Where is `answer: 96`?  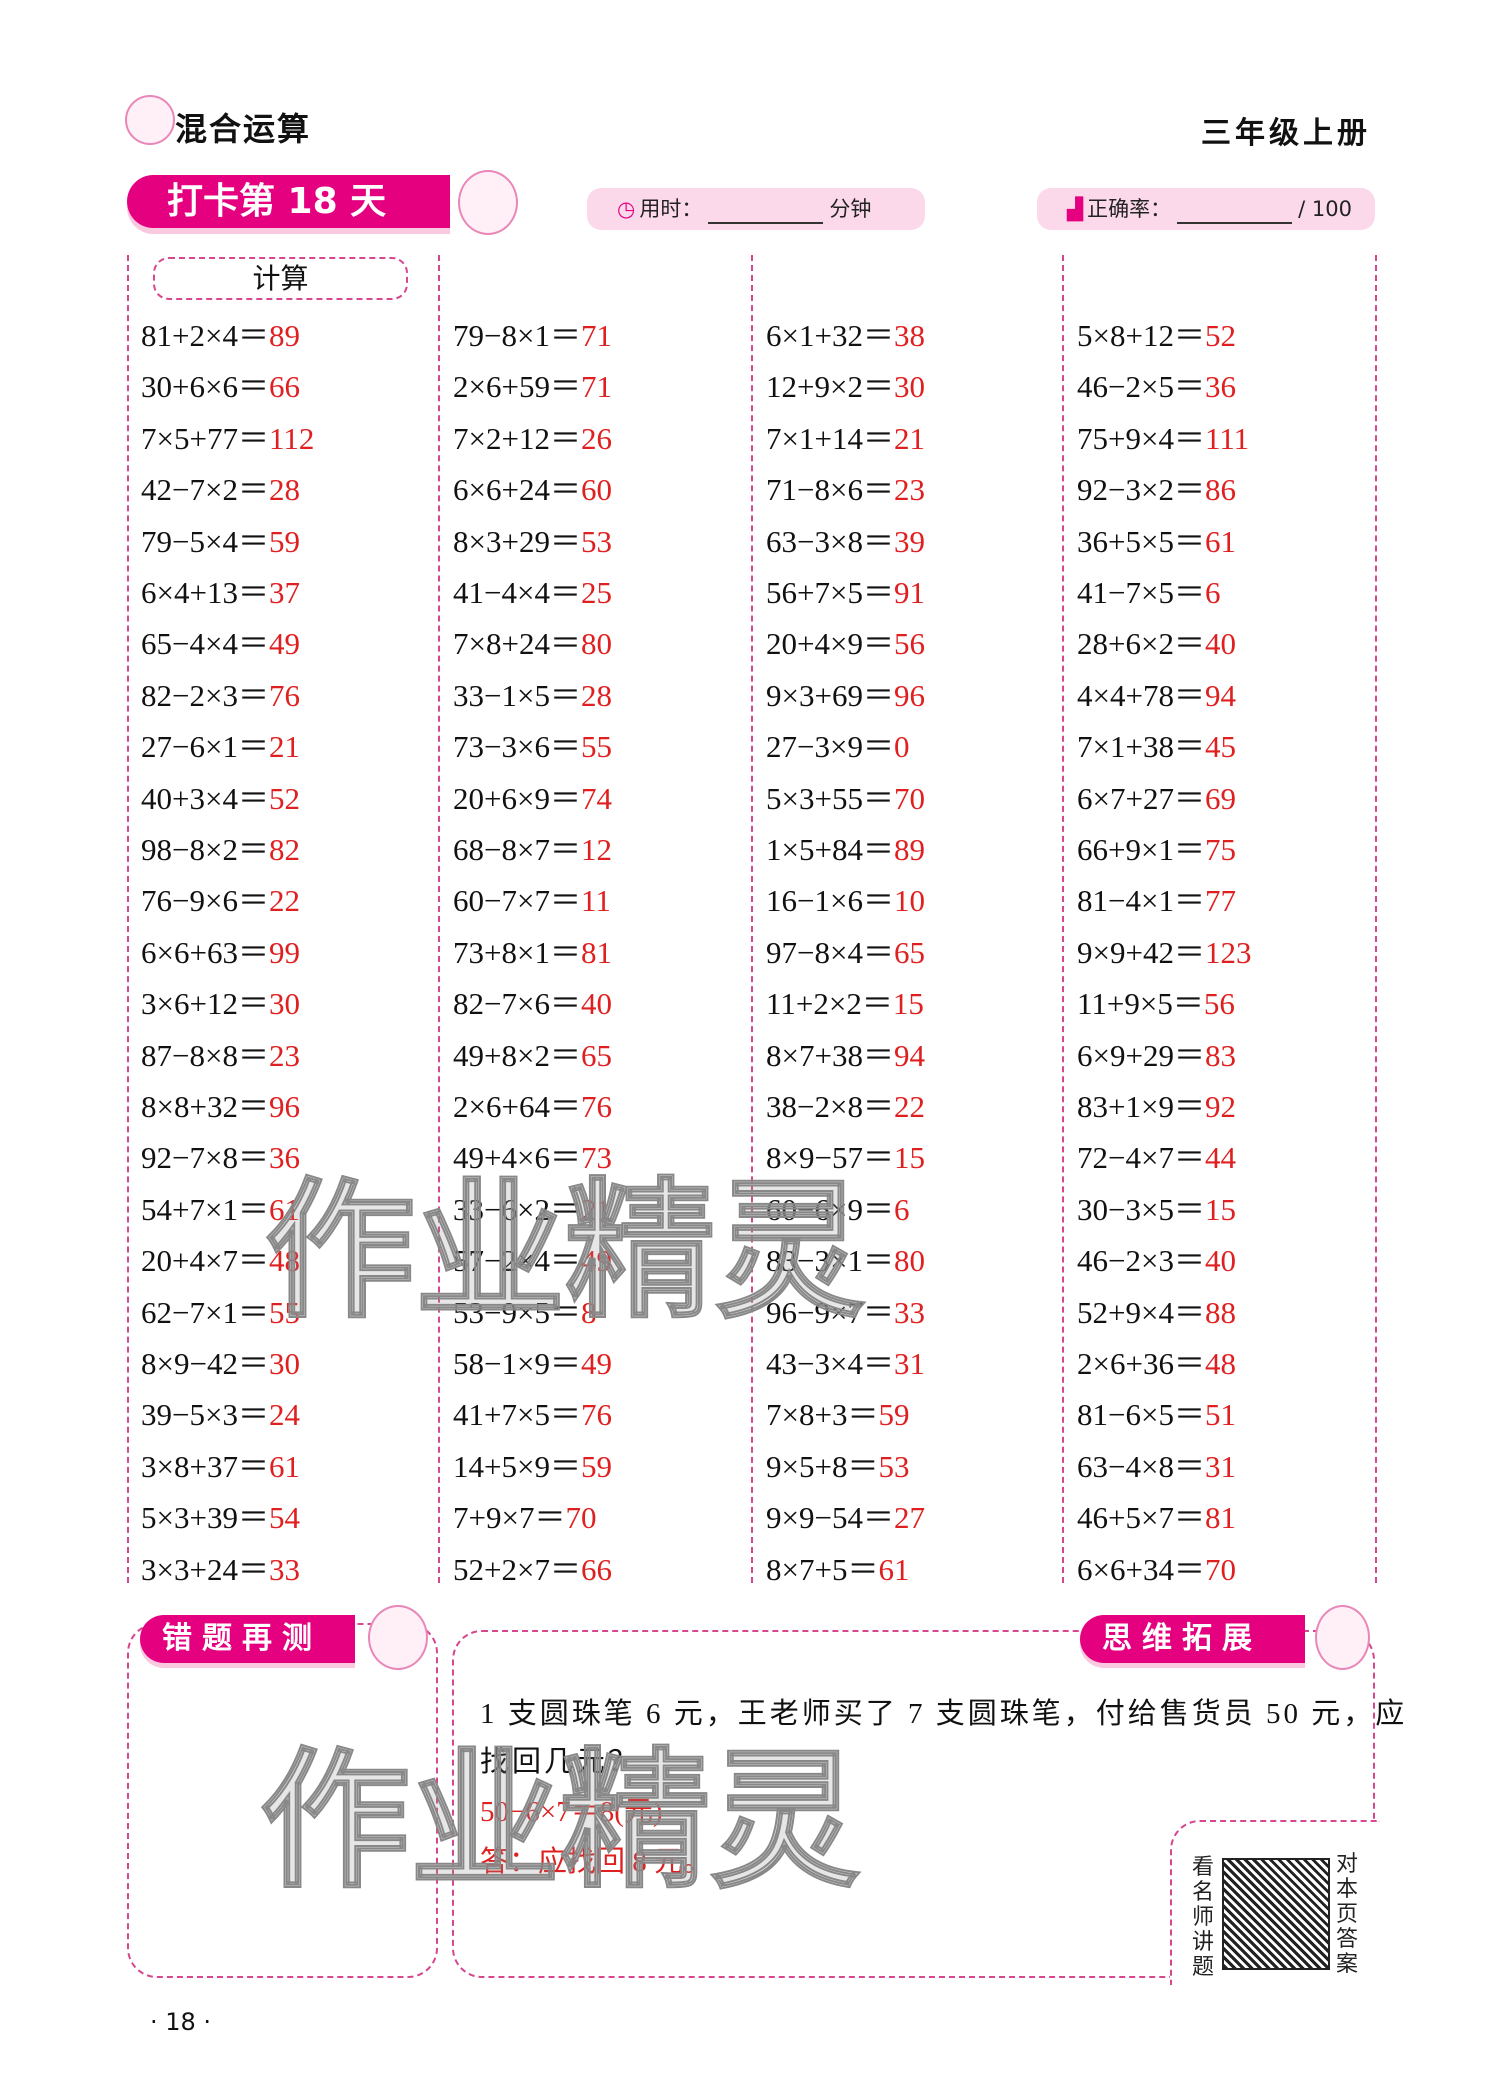
answer: 96 is located at coordinates (909, 695).